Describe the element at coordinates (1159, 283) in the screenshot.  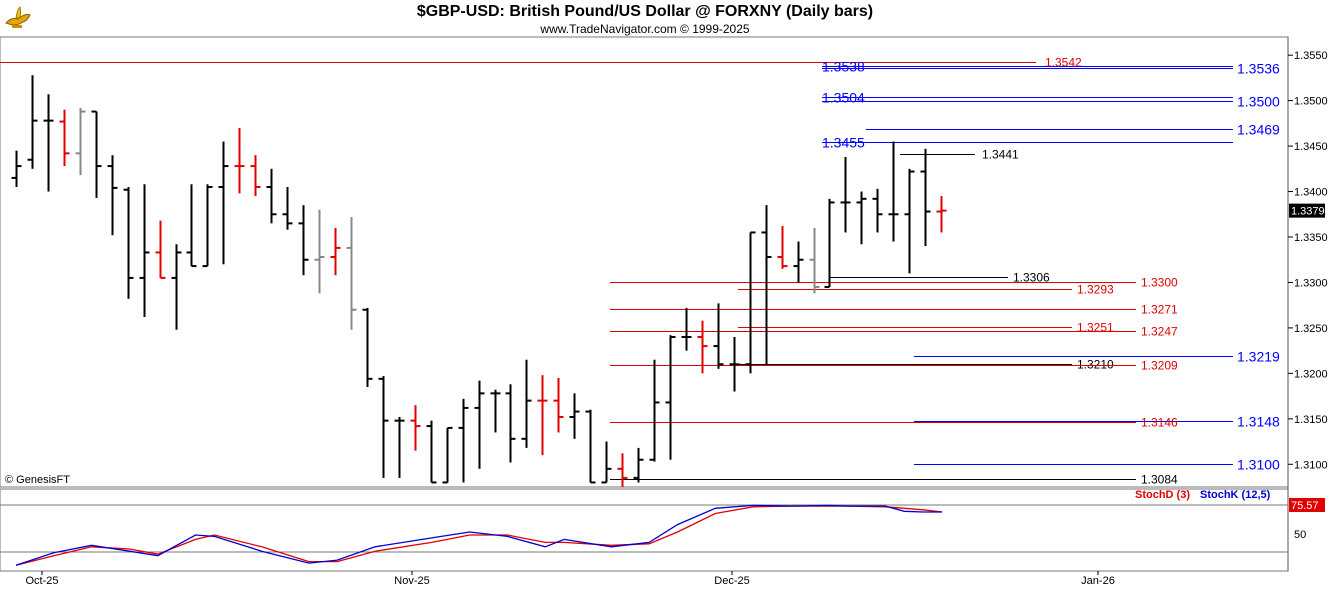
I see `level-label: 1.3300` at that location.